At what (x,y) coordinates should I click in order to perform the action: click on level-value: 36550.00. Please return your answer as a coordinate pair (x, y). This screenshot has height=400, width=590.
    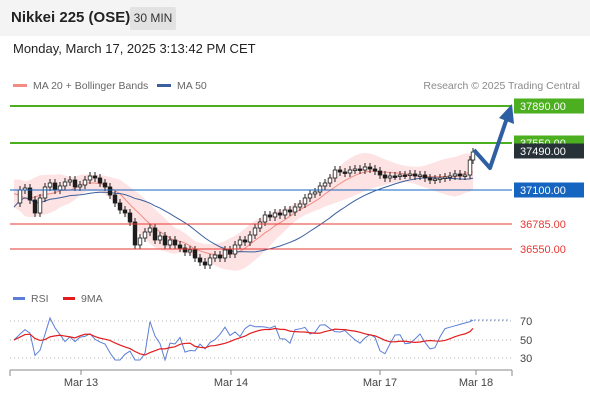
    Looking at the image, I should click on (543, 250).